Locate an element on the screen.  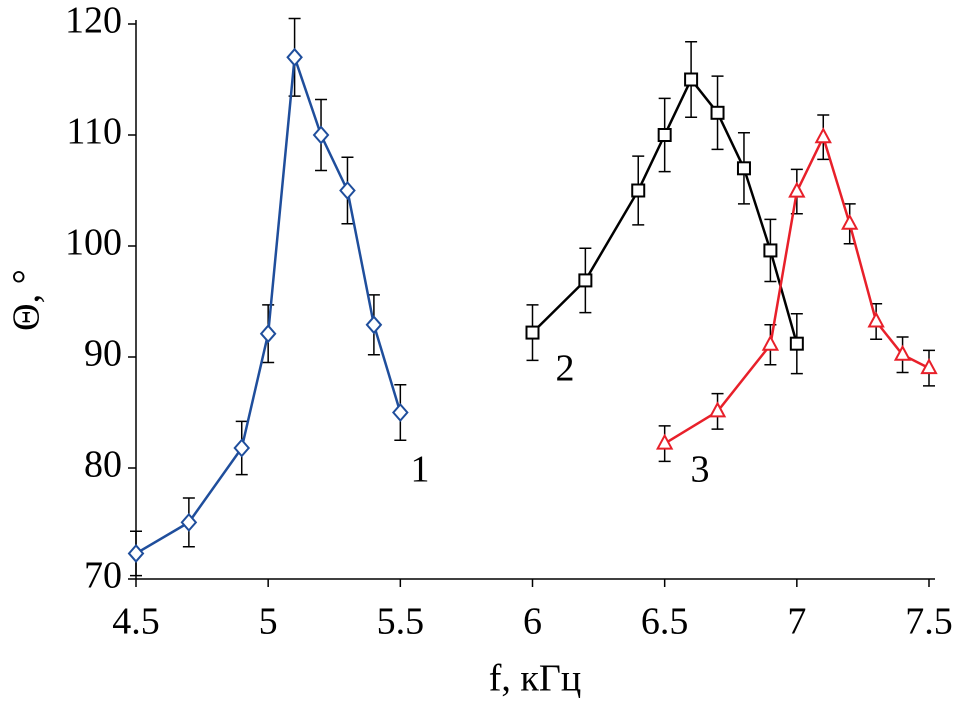
series-label: 3 is located at coordinates (700, 470).